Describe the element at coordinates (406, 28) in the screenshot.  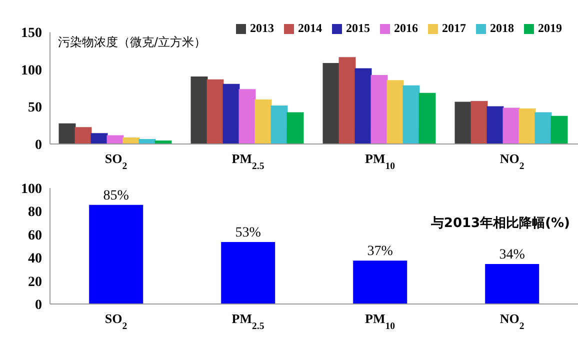
I see `legend-label: 2016` at that location.